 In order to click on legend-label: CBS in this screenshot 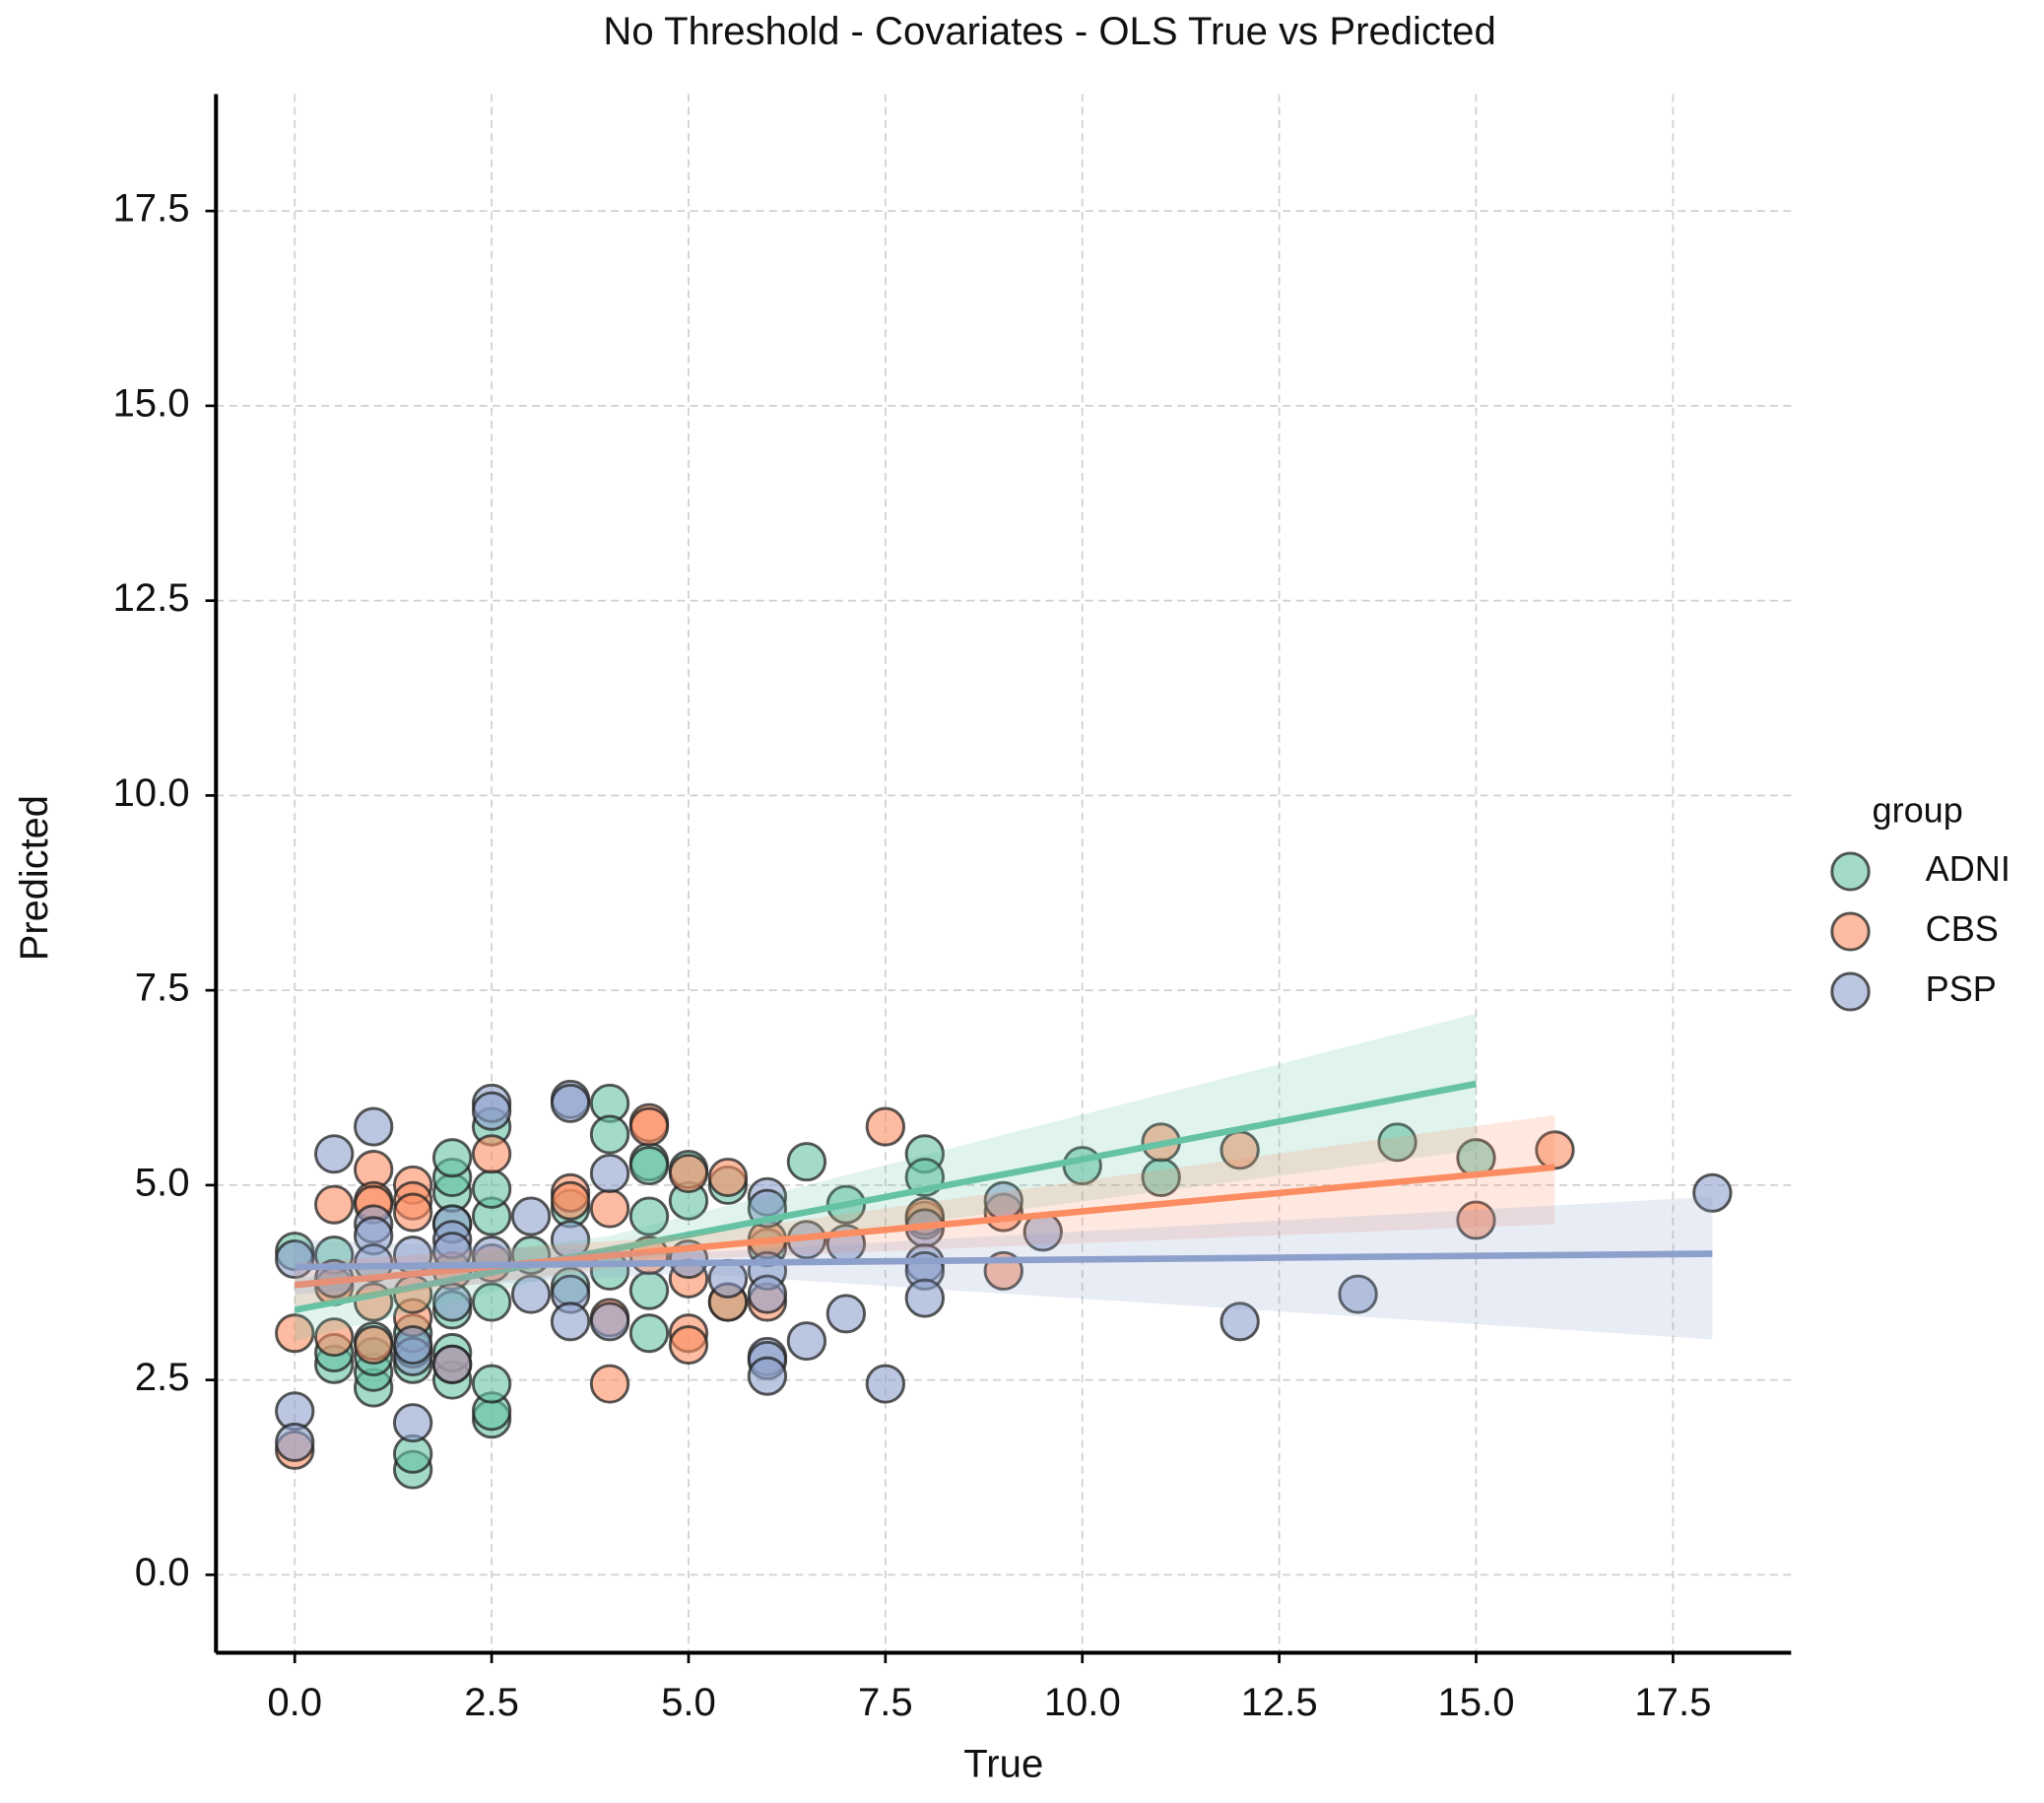, I will do `click(1963, 928)`.